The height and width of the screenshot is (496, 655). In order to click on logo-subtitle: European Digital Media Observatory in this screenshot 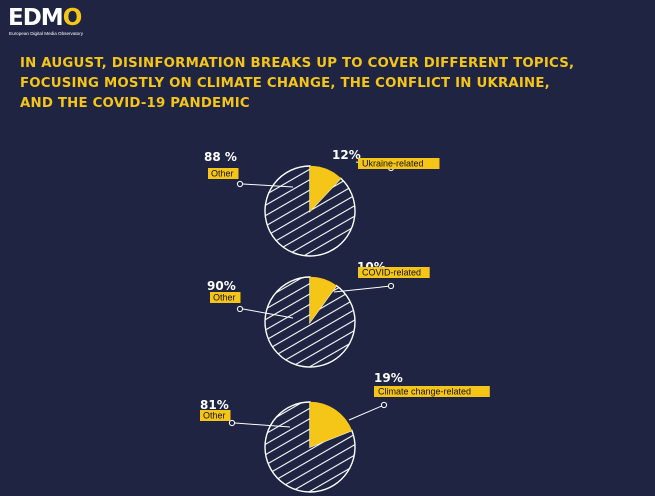, I will do `click(46, 33)`.